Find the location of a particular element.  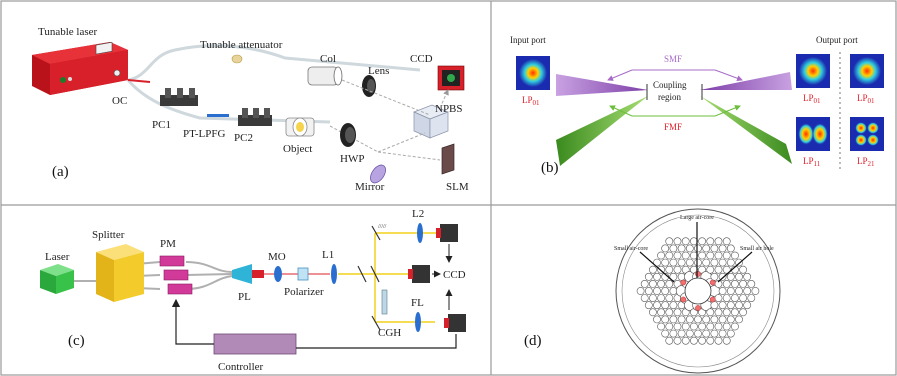

input-mode-spot is located at coordinates (533, 73).